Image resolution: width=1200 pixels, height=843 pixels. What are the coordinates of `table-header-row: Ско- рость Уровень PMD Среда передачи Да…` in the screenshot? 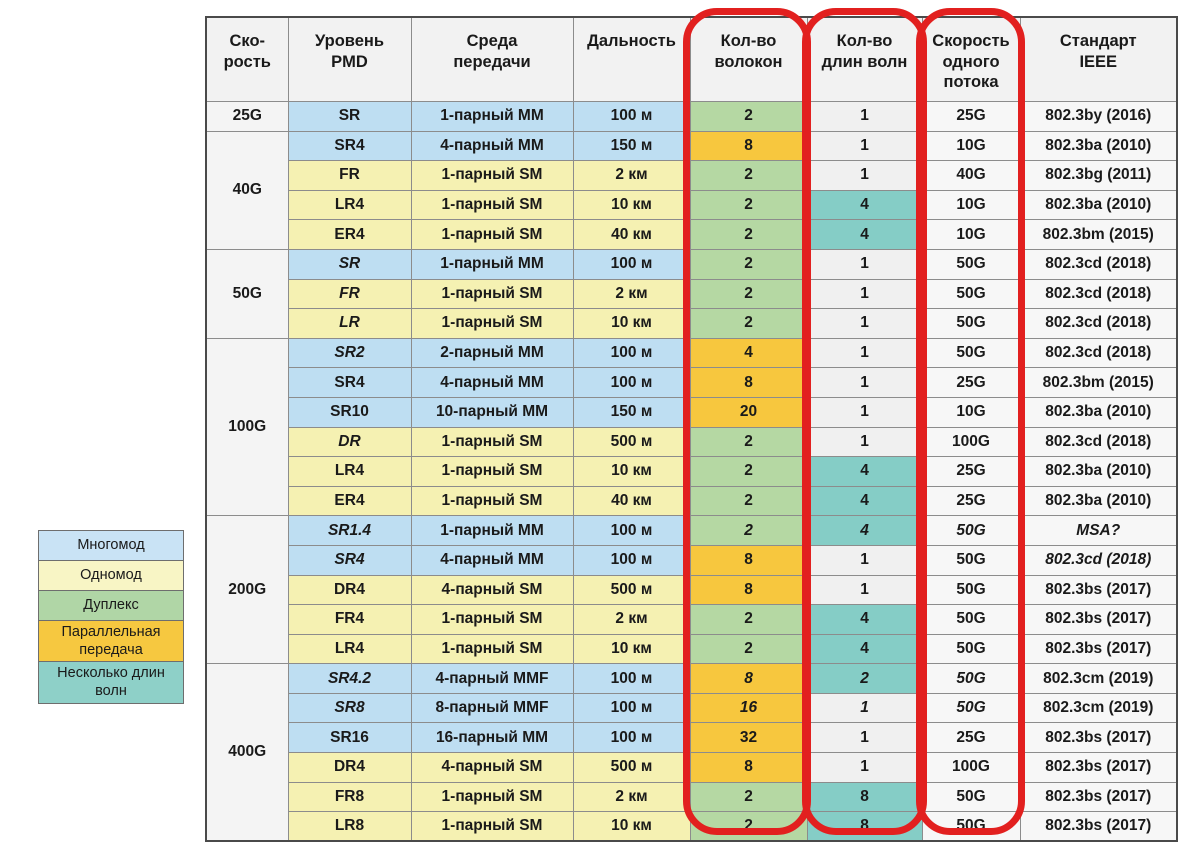 It's located at (691, 59).